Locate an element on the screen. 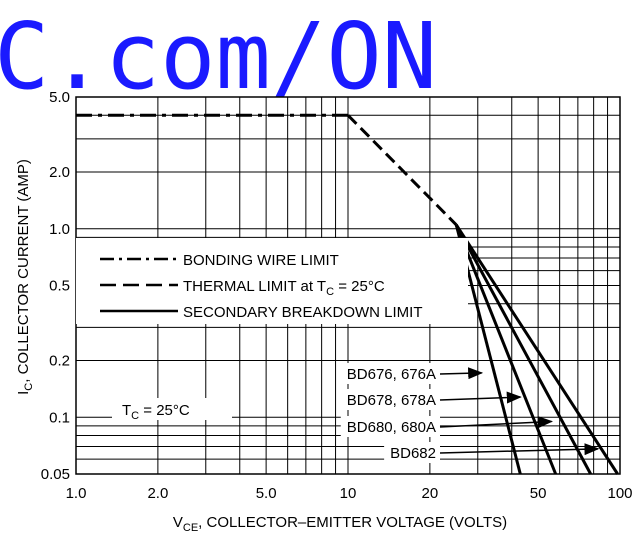  curve-label-1: BD676, 676A is located at coordinates (391, 374).